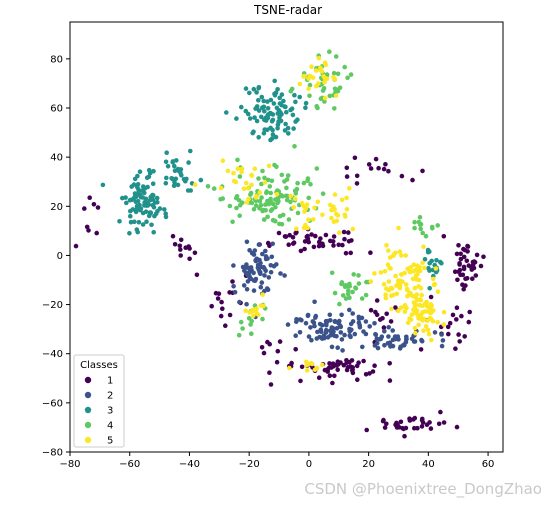 The image size is (558, 512). Describe the element at coordinates (423, 489) in the screenshot. I see `watermark-text: CSDN @Phoenixtree_DongZhao` at that location.